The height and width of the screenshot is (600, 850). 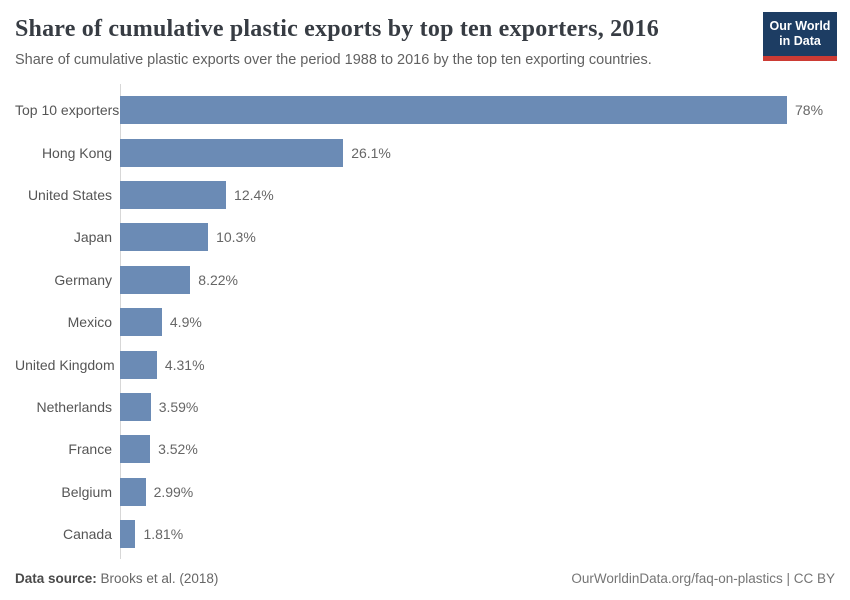 What do you see at coordinates (56, 578) in the screenshot?
I see `data-source-label: Data source:` at bounding box center [56, 578].